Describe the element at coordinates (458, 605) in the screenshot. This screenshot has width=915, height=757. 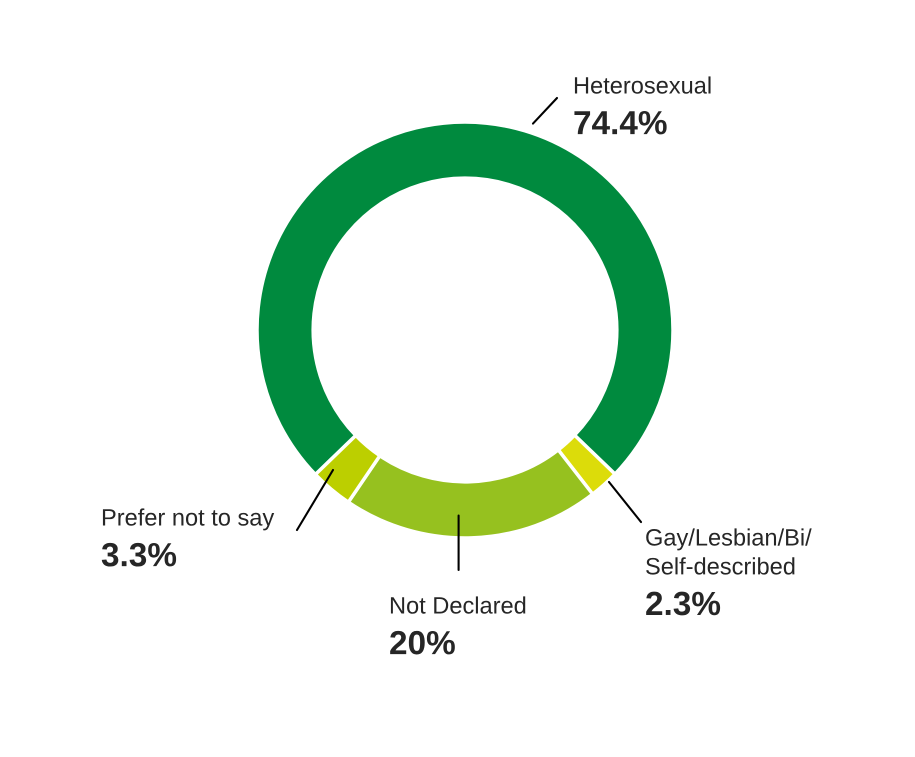
I see `slice-label: Not Declared` at that location.